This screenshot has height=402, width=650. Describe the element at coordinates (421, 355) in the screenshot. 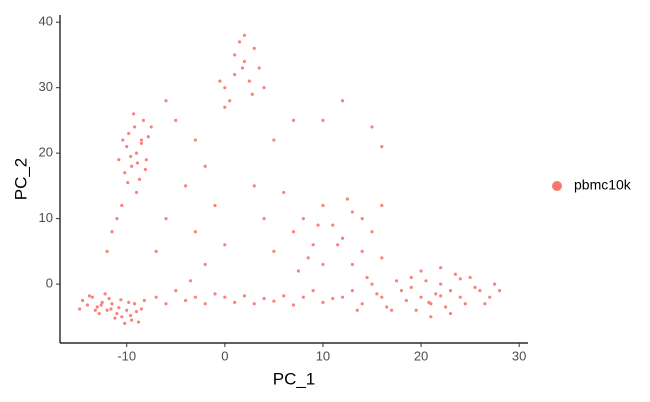

I see `x-tick-label: 20` at that location.